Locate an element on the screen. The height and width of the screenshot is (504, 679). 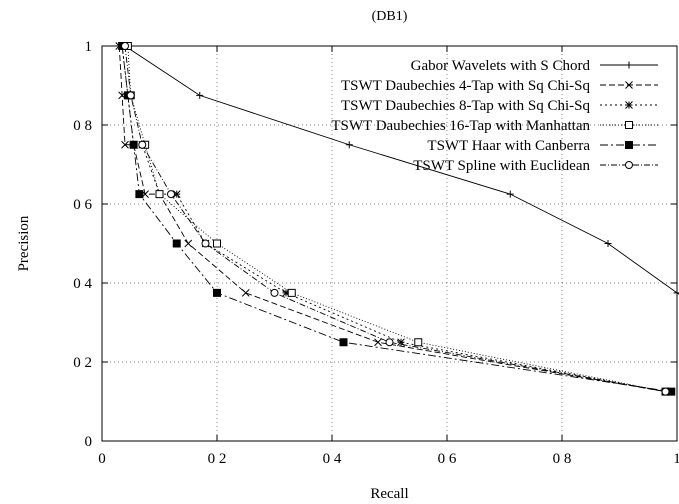
y-tick-label: 0 4 is located at coordinates (82, 284).